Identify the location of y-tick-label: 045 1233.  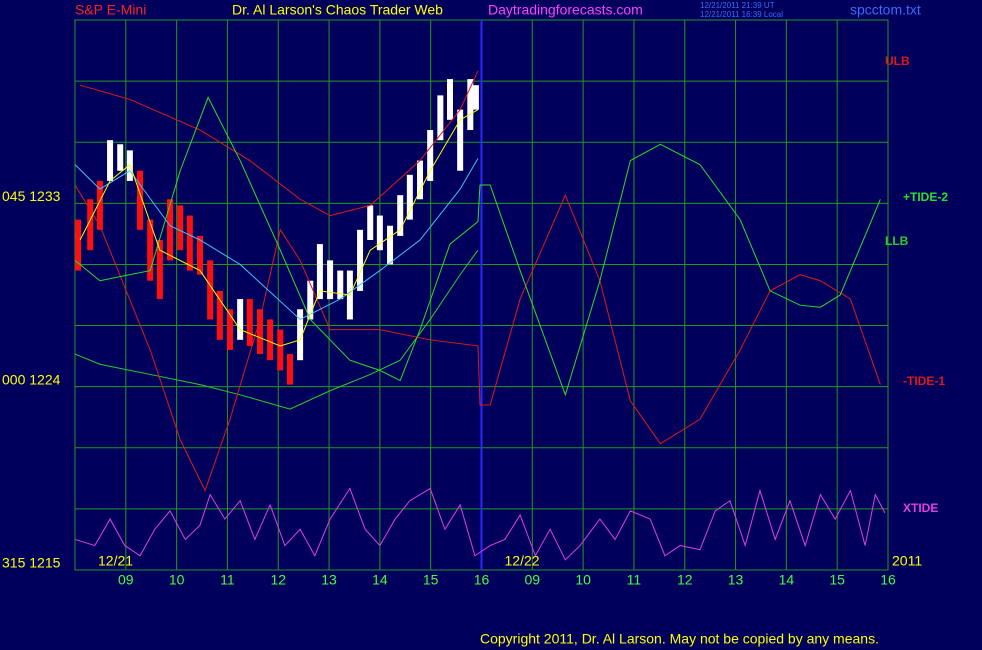
(31, 196).